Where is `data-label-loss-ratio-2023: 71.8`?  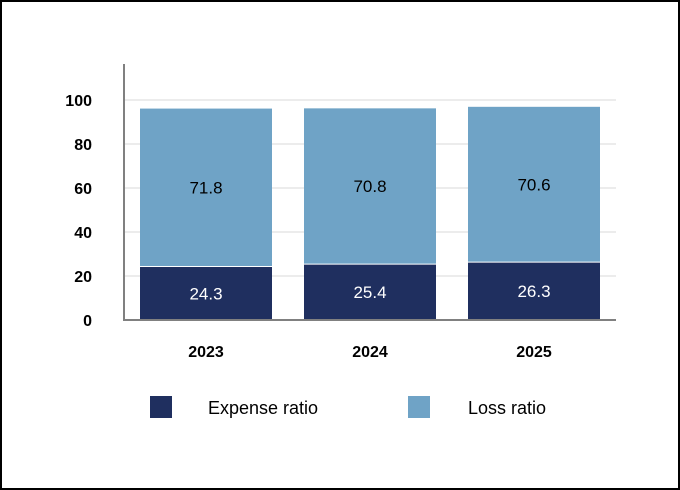
data-label-loss-ratio-2023: 71.8 is located at coordinates (205, 188).